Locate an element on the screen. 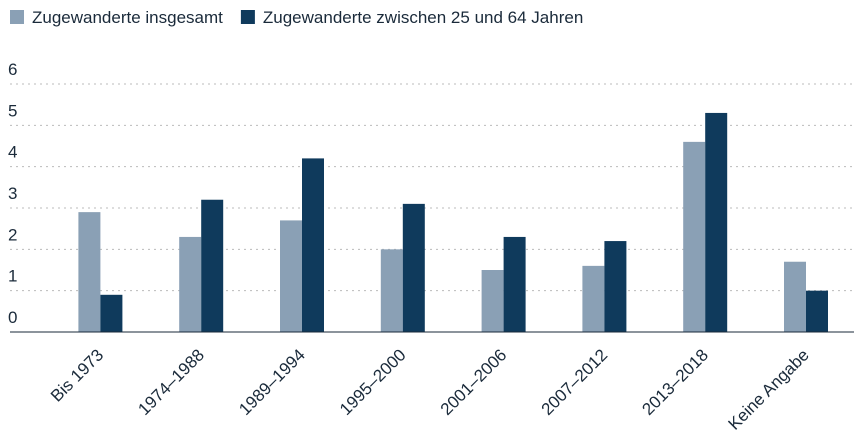 This screenshot has width=854, height=446. x-tick-label: Keine Angabe is located at coordinates (769, 389).